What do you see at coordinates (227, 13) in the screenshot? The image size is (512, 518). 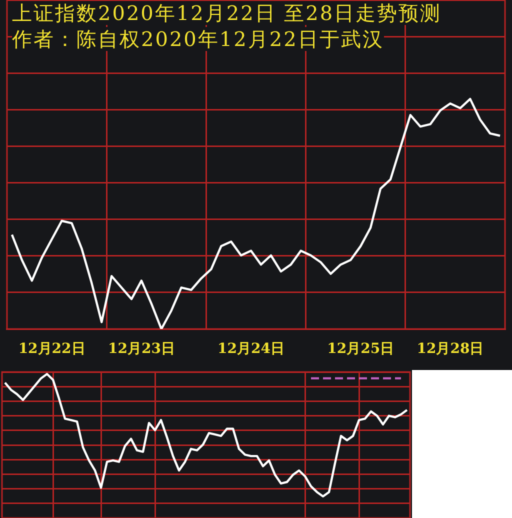 I see `chart-title: 上证指数2020年12月22日 至28日走势预测` at bounding box center [227, 13].